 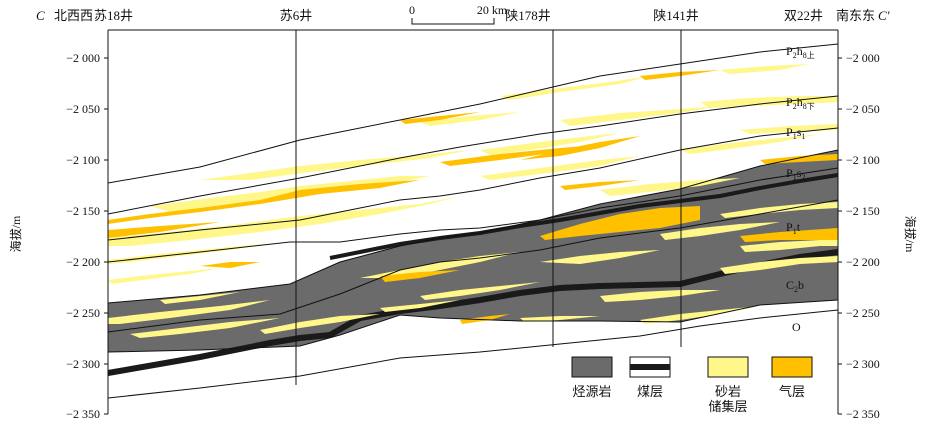 I want to click on unit-label-p1s1: P1s1, so click(x=795, y=133).